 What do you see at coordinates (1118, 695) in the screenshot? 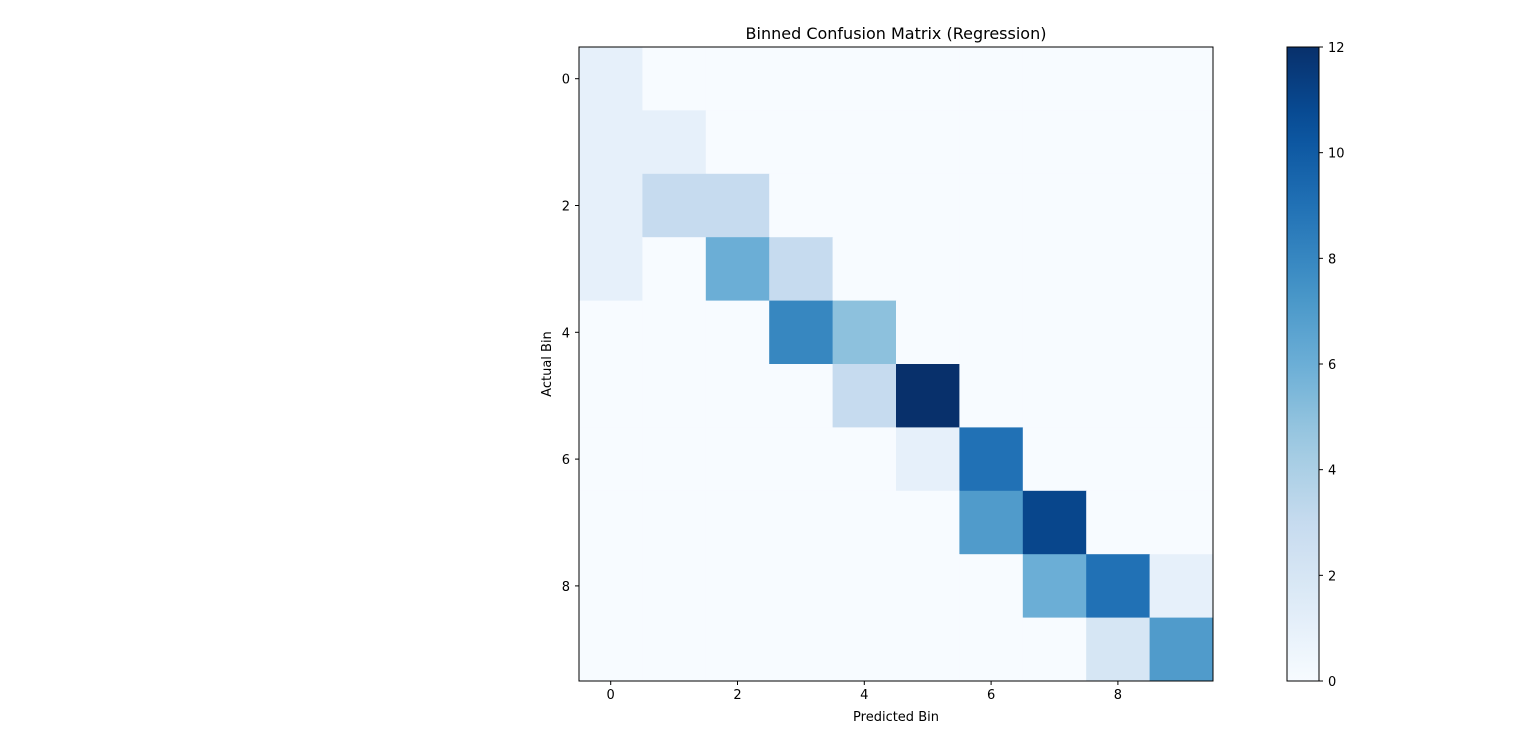
I see `x-tick-label: 8` at bounding box center [1118, 695].